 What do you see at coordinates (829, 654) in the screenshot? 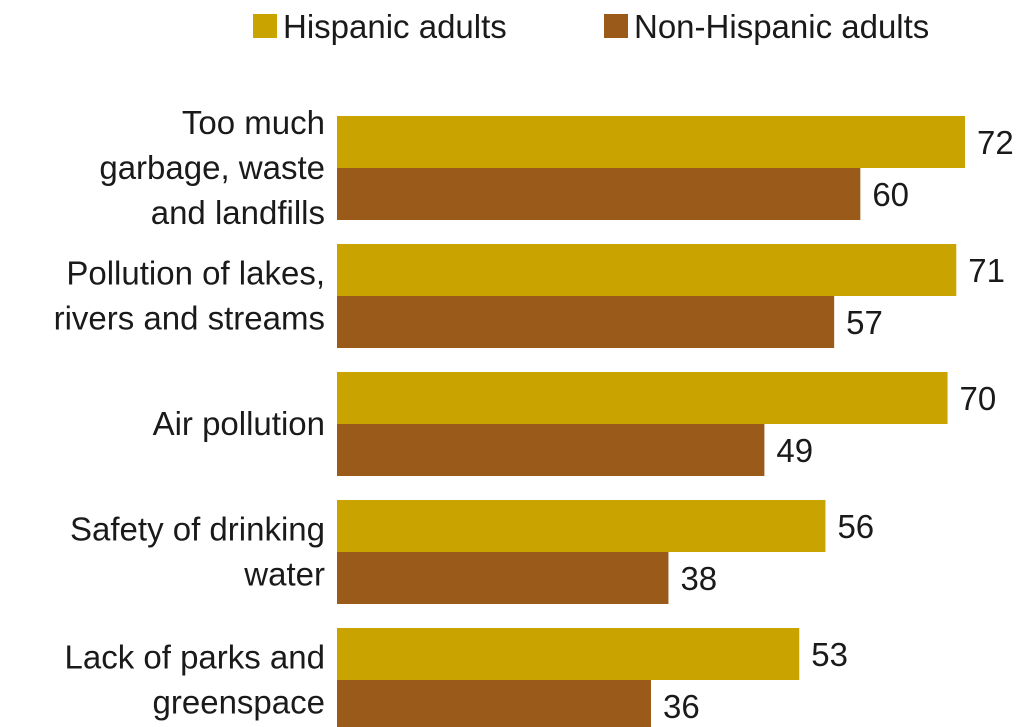
I see `value-label: 53` at bounding box center [829, 654].